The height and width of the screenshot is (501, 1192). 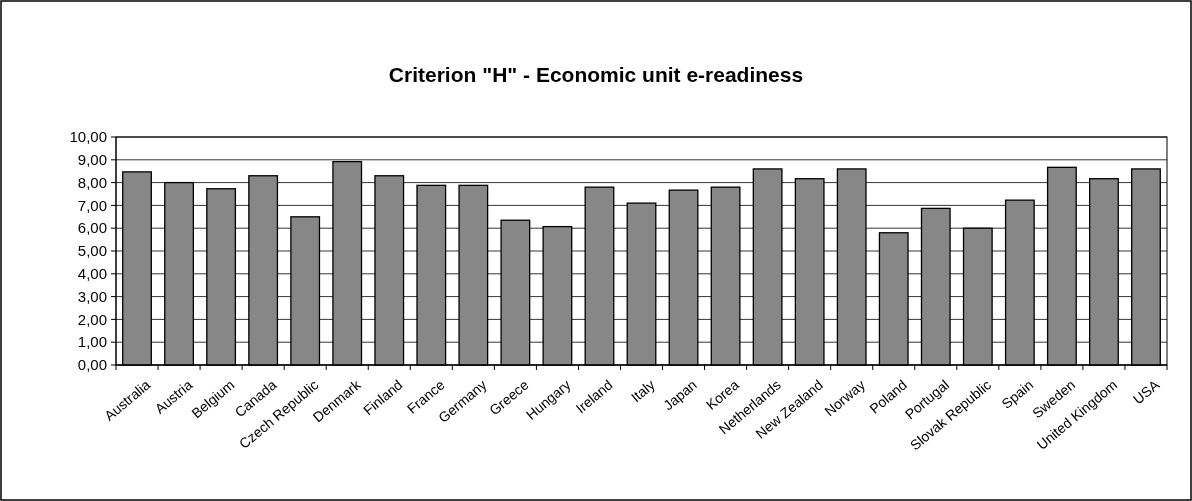 What do you see at coordinates (1146, 392) in the screenshot?
I see `x-tick-label: USA` at bounding box center [1146, 392].